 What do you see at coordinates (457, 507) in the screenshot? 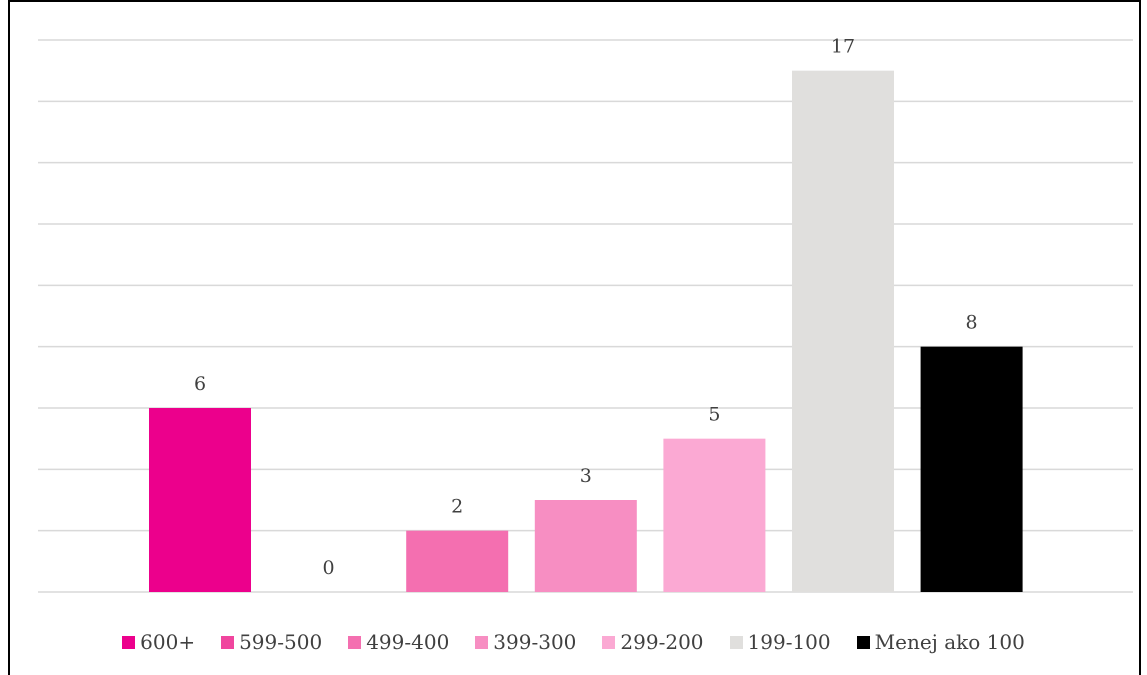
I see `data-label-3: 2` at bounding box center [457, 507].